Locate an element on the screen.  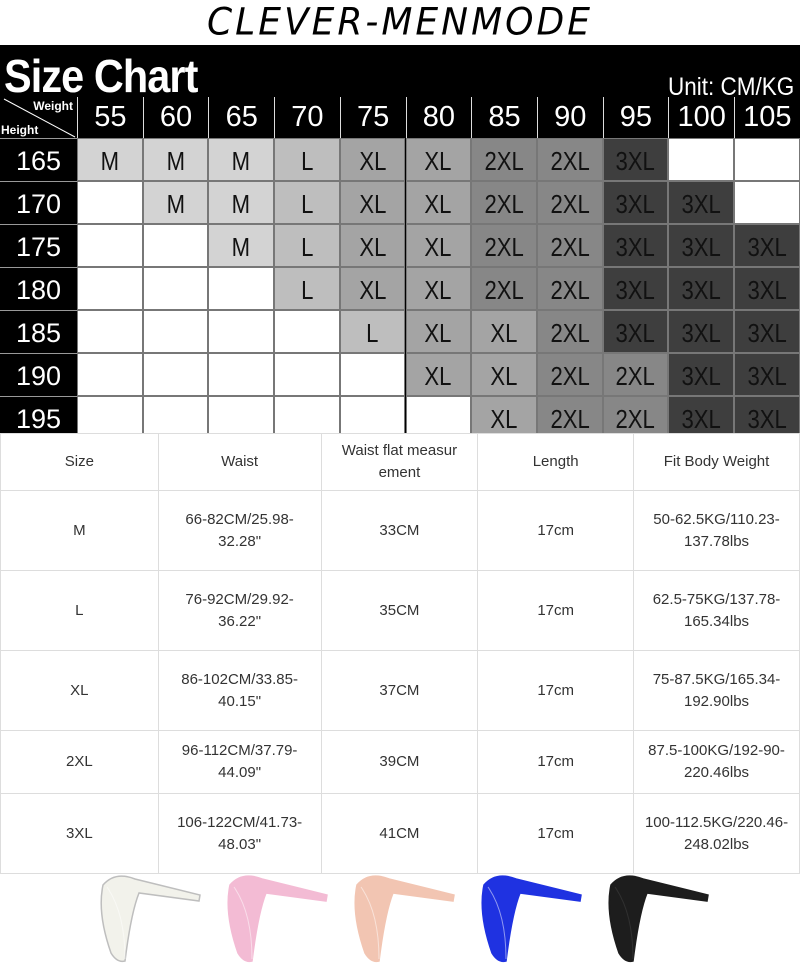
brand-title: CLEVER-MENMODE is located at coordinates (400, 22).